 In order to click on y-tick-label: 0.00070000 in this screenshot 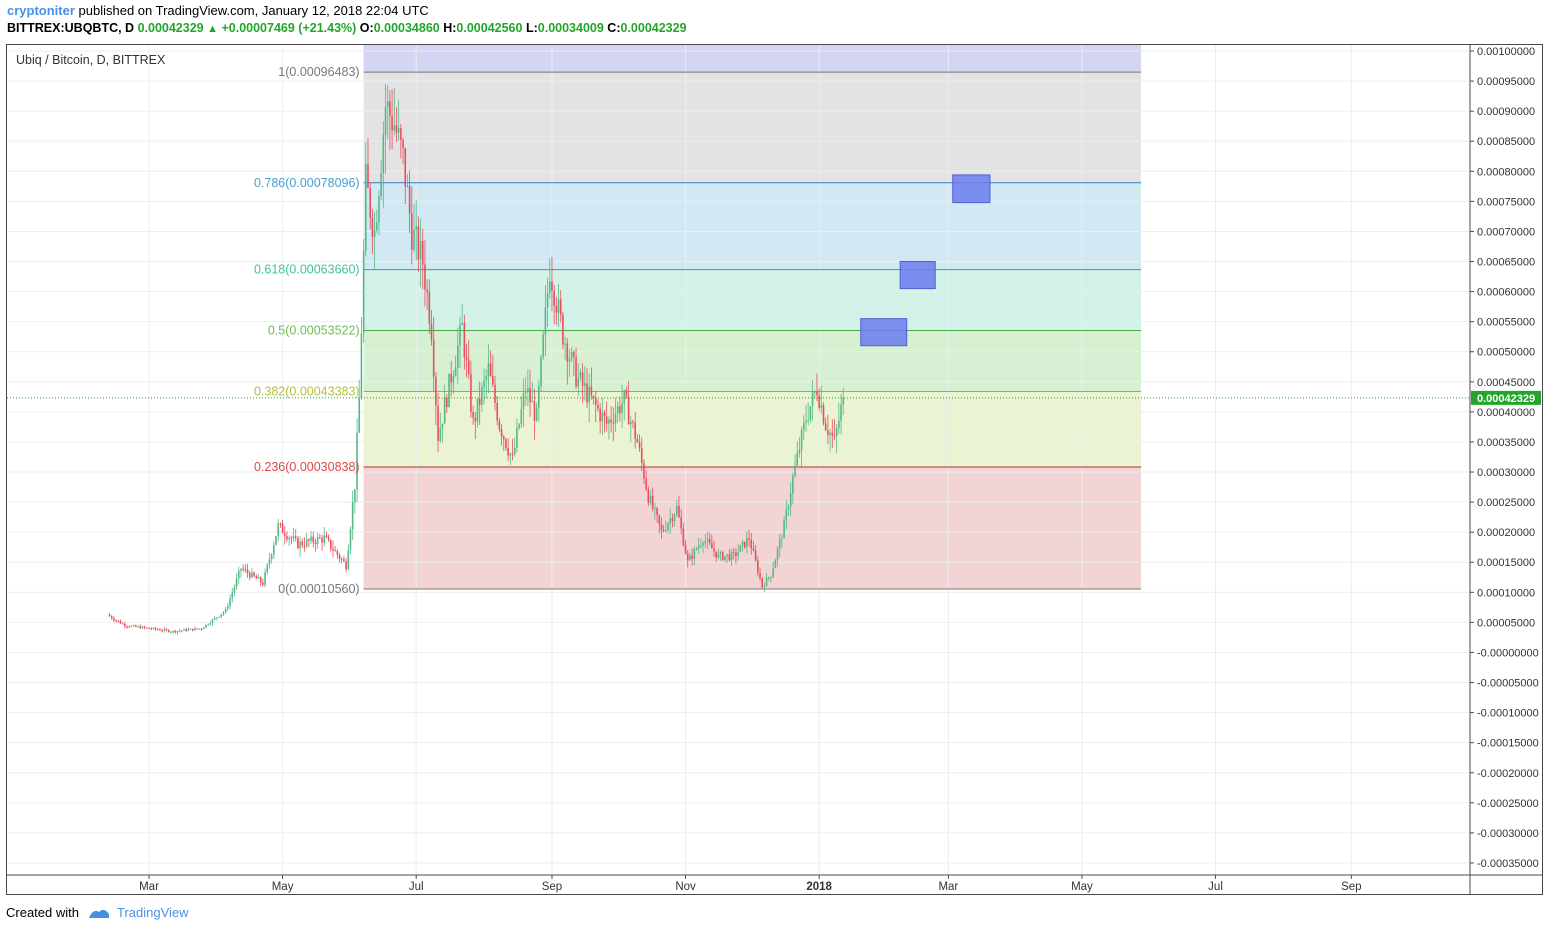, I will do `click(1506, 232)`.